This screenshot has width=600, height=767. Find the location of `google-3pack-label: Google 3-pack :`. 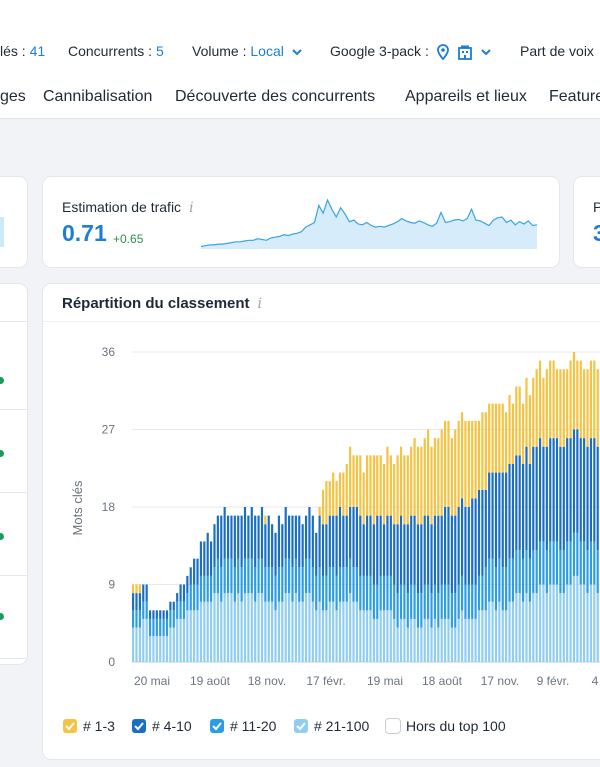

google-3pack-label: Google 3-pack : is located at coordinates (381, 51).